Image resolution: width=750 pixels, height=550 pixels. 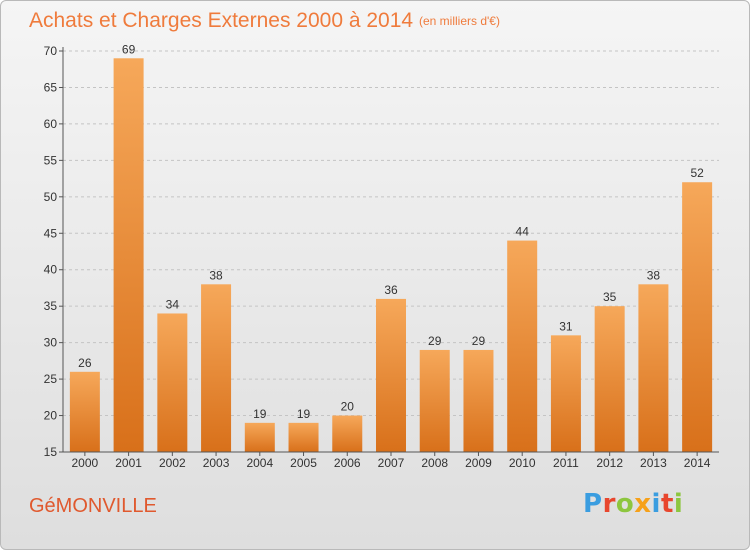 What do you see at coordinates (478, 463) in the screenshot?
I see `x-tick-label: 2009` at bounding box center [478, 463].